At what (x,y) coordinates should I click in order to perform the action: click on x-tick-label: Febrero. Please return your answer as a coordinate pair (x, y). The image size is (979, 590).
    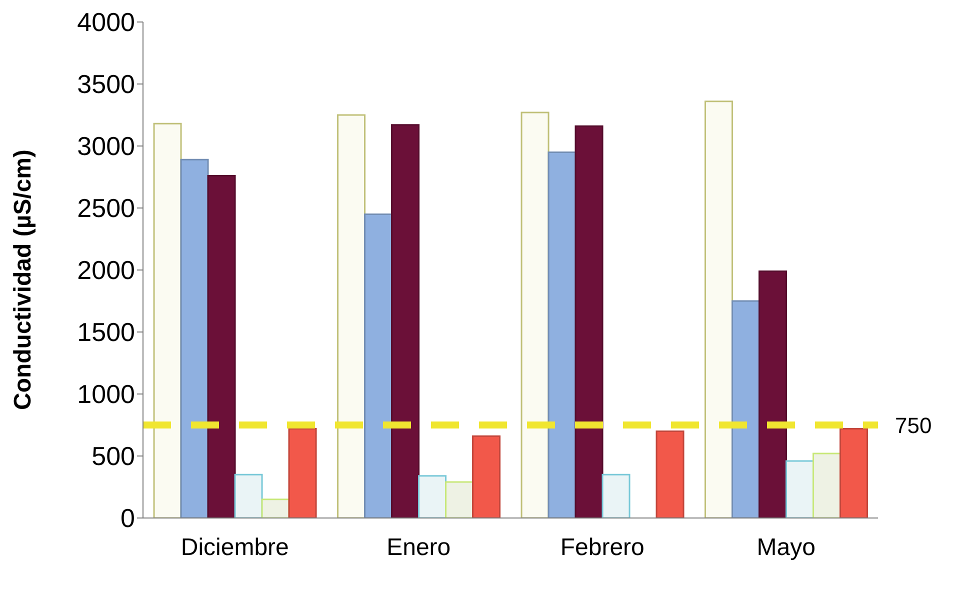
    Looking at the image, I should click on (602, 548).